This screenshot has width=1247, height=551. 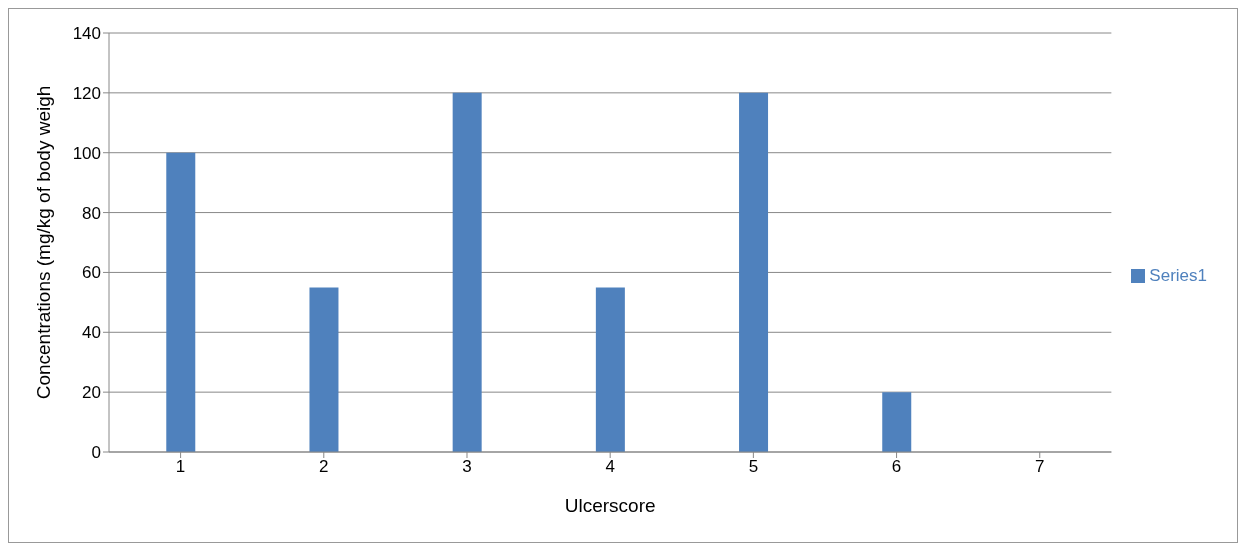 What do you see at coordinates (467, 467) in the screenshot?
I see `x-tick-label: 3` at bounding box center [467, 467].